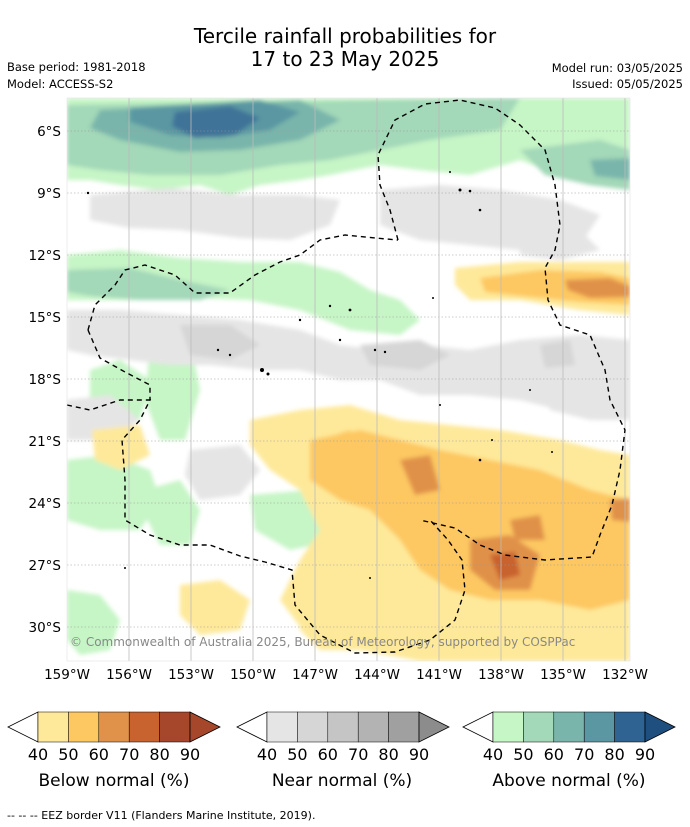 This screenshot has height=827, width=690. I want to click on base-period-text: Base period: 1981-2018, so click(76, 67).